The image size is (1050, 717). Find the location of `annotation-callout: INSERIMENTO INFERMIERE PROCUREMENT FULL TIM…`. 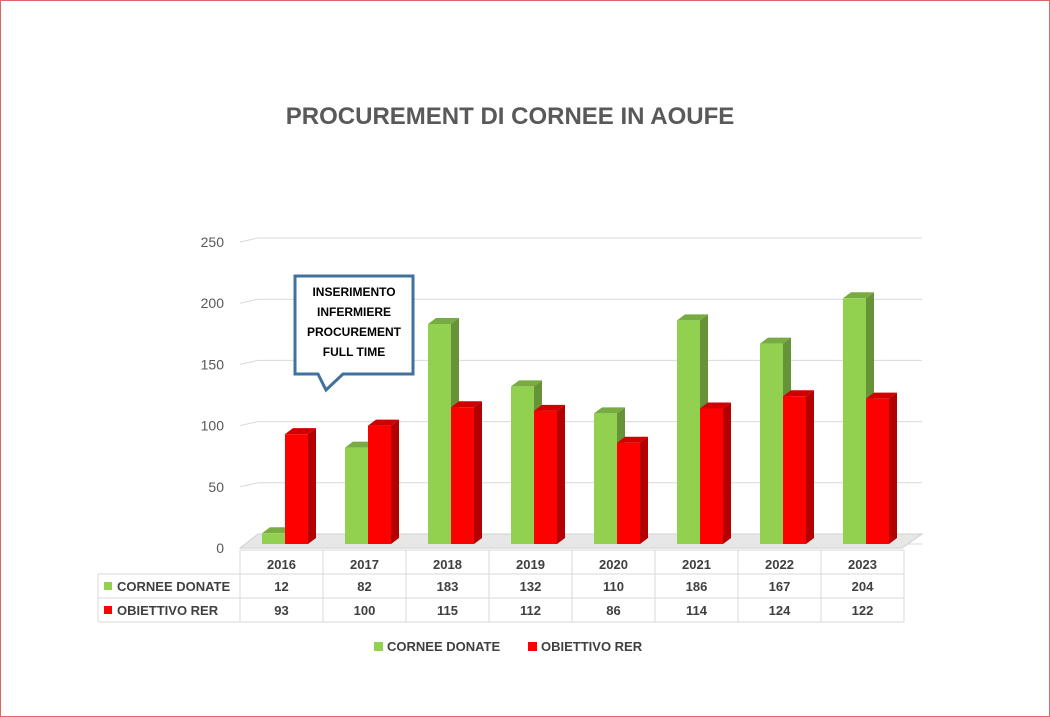

annotation-callout: INSERIMENTO INFERMIERE PROCUREMENT FULL TIM… is located at coordinates (354, 333).